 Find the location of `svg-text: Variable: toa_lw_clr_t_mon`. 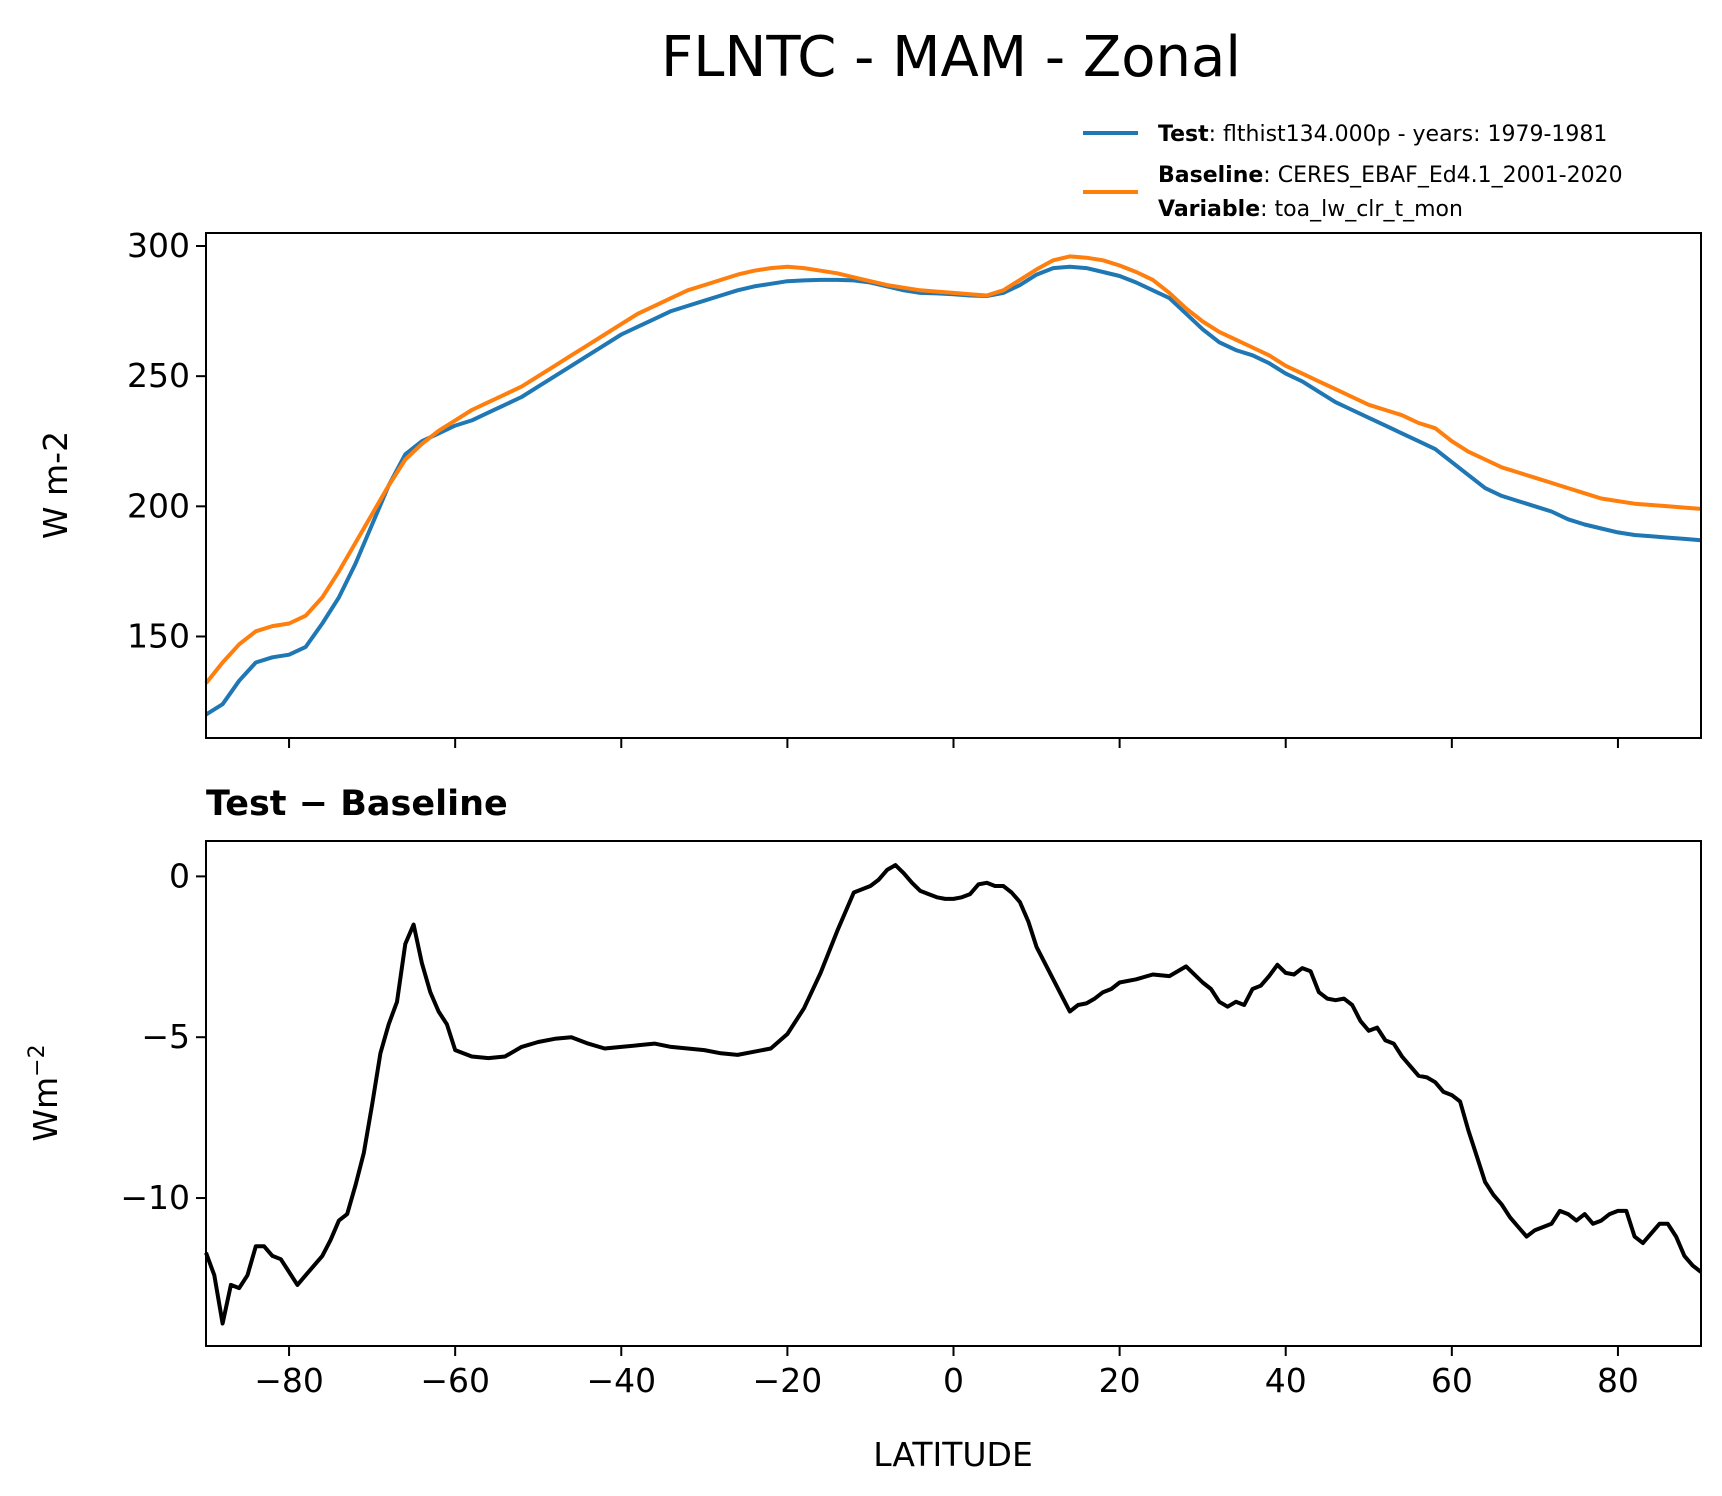

svg-text: Variable: toa_lw_clr_t_mon is located at coordinates (1310, 209).